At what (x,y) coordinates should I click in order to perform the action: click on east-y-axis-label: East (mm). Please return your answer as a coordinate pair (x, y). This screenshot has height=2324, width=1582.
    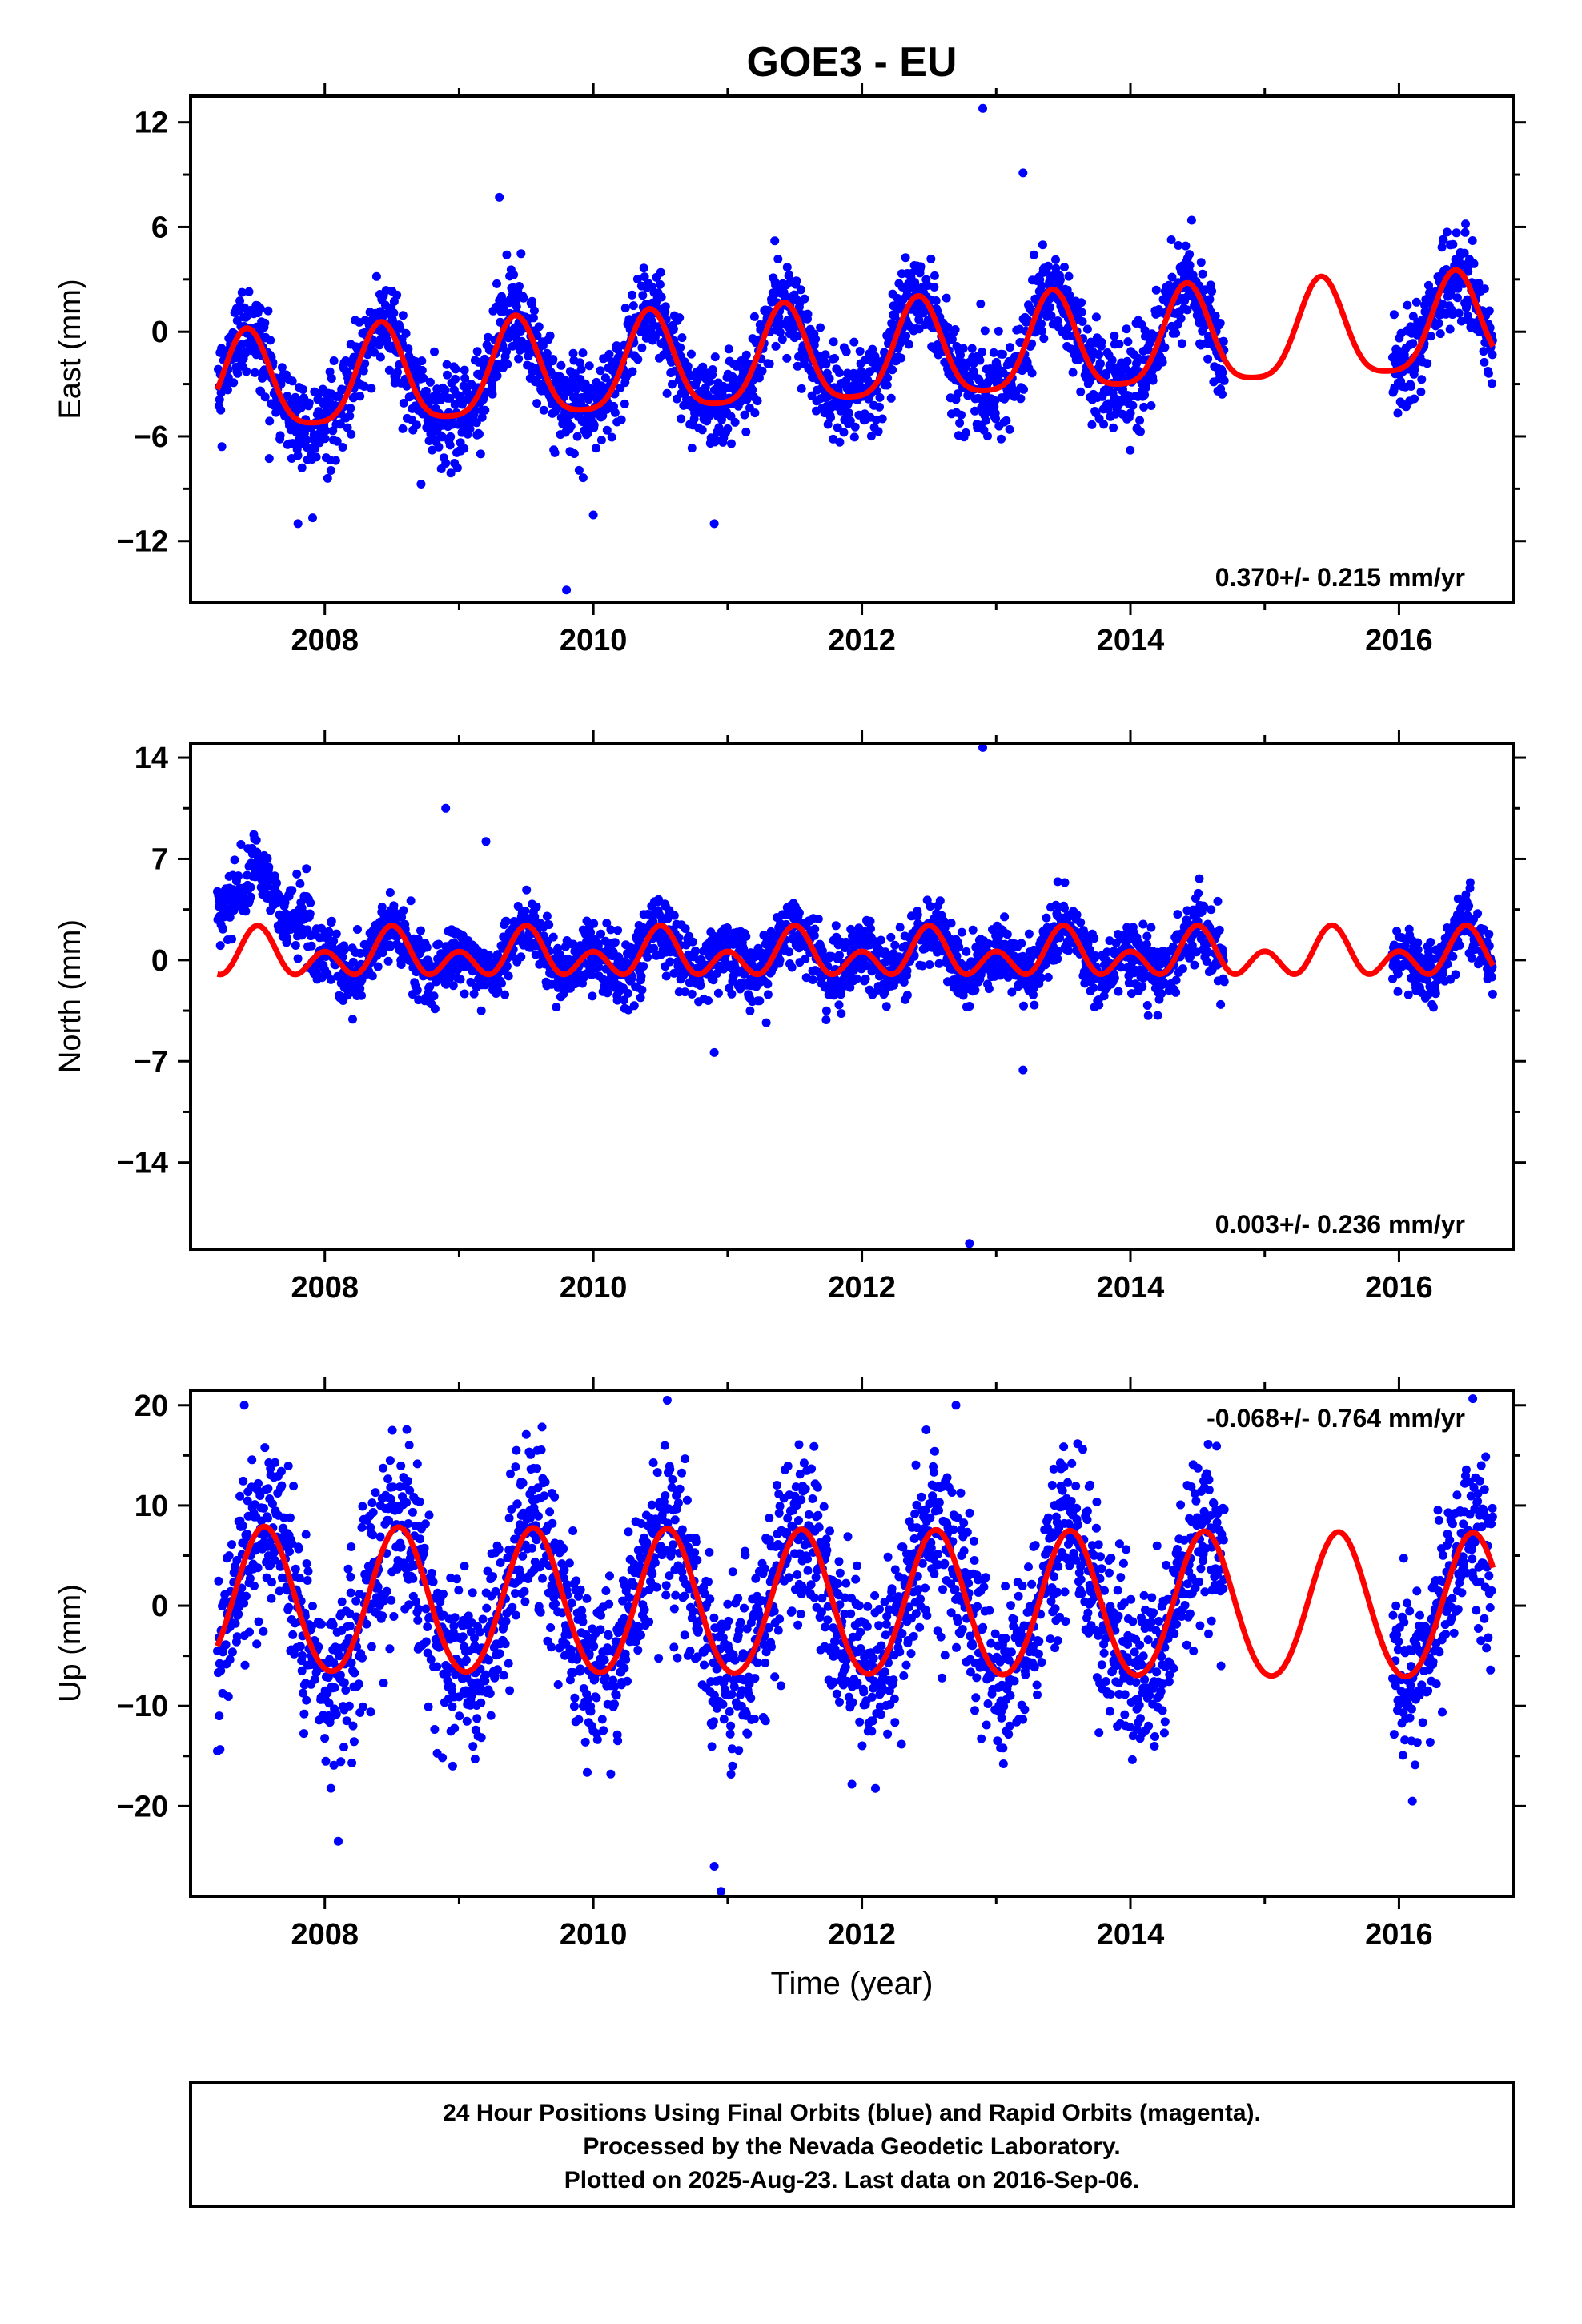
    Looking at the image, I should click on (70, 349).